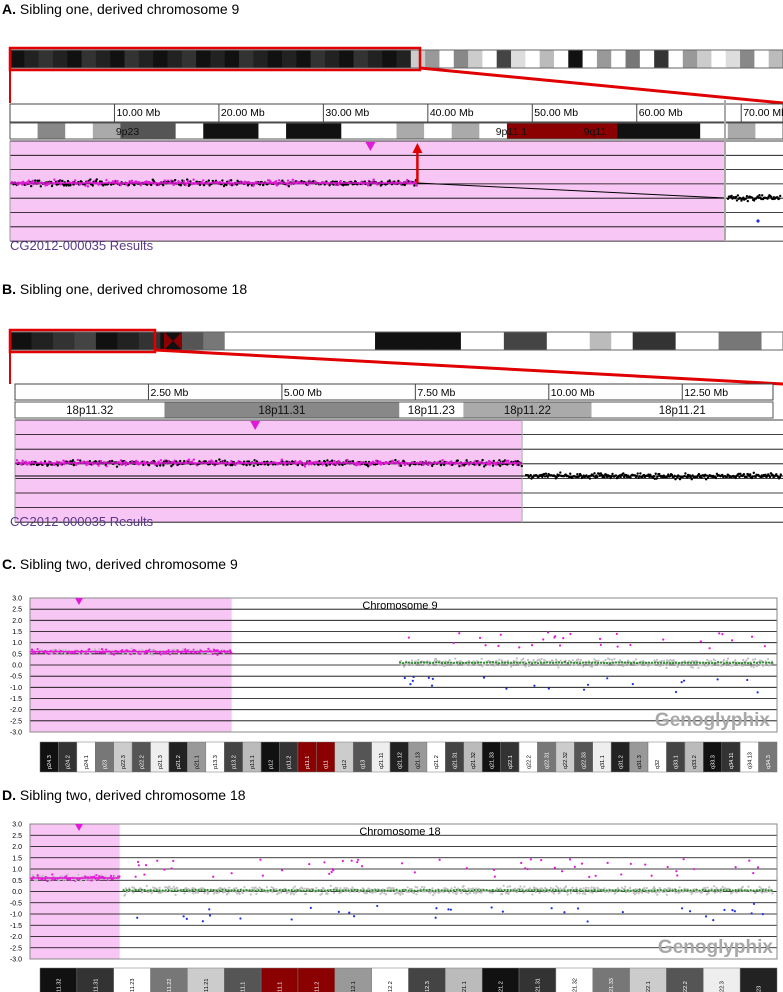  What do you see at coordinates (363, 764) in the screenshot?
I see `ideogram-band-label: q13` at bounding box center [363, 764].